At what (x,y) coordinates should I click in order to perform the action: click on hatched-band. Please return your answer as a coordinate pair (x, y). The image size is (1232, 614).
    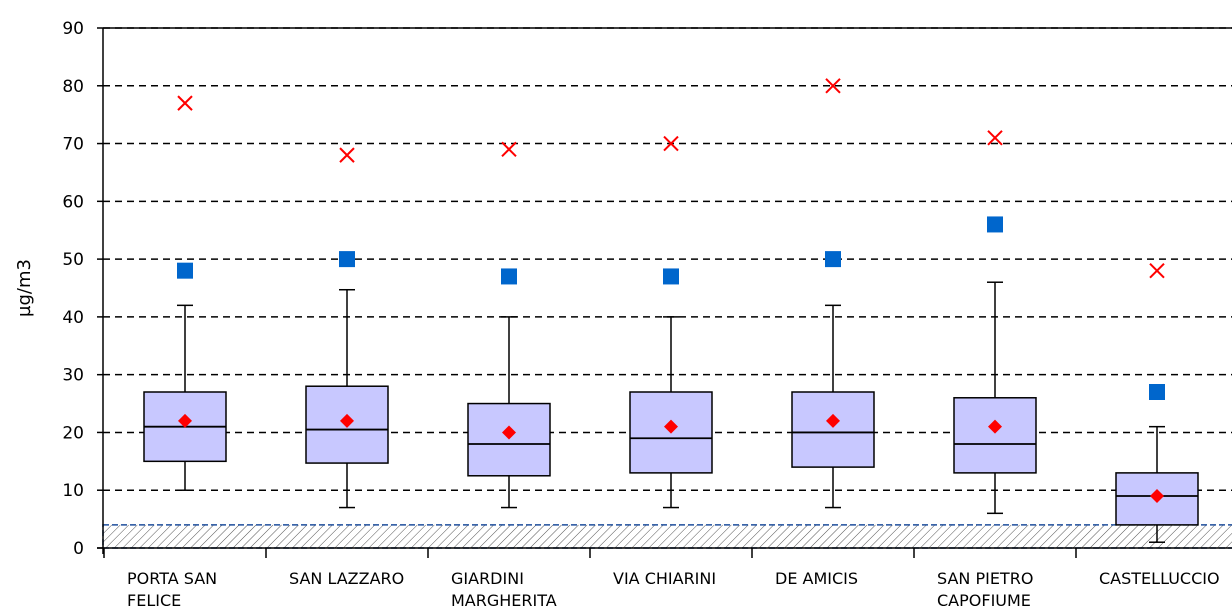
    Looking at the image, I should click on (667, 536).